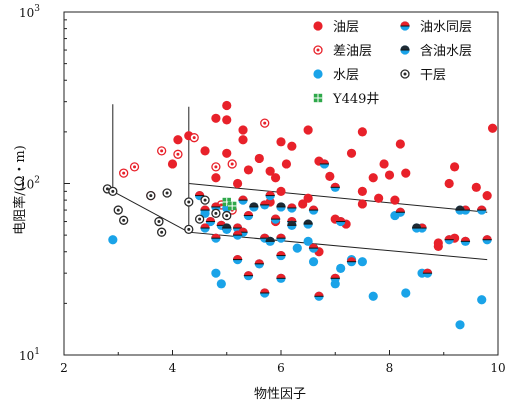 The image size is (531, 408). Describe the element at coordinates (446, 51) in the screenshot. I see `legend-label: 含油水层` at that location.